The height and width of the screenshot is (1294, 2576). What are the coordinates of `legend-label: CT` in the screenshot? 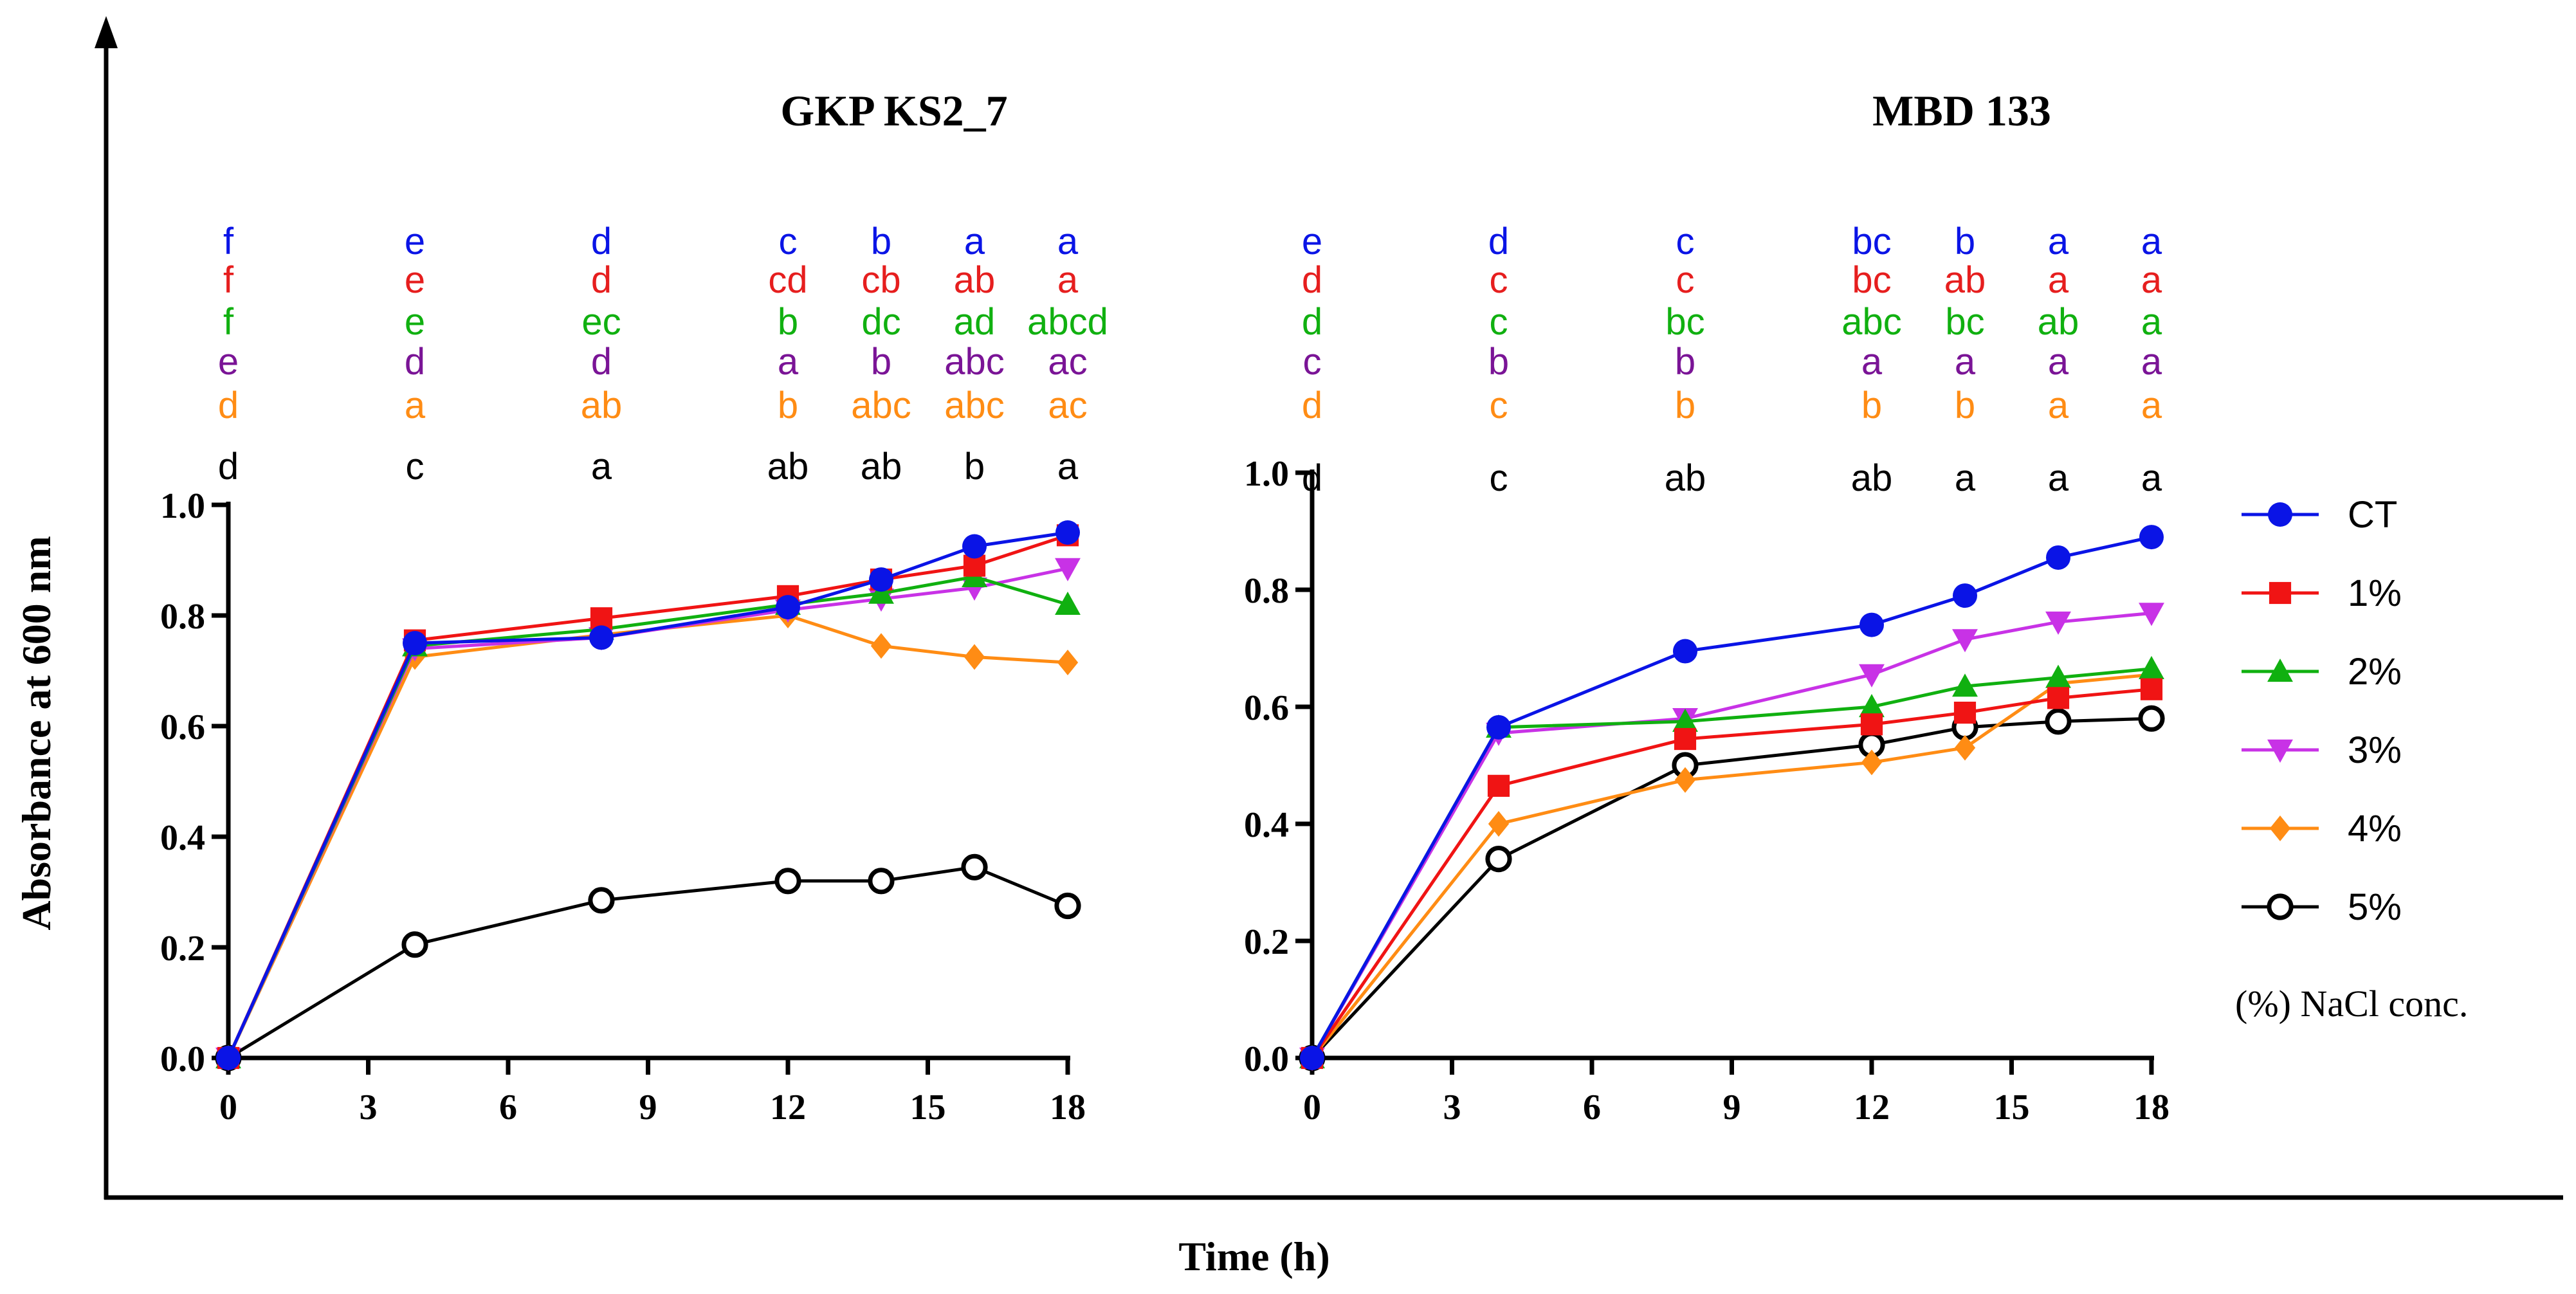 It's located at (2372, 515).